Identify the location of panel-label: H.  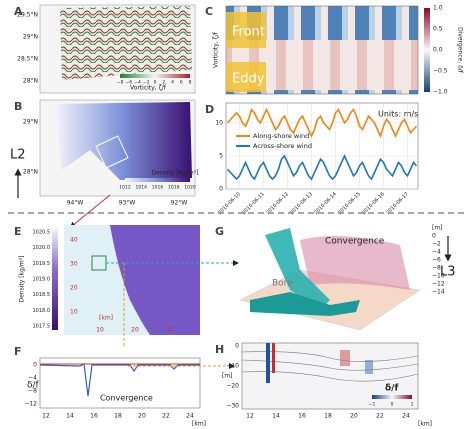
(219, 349).